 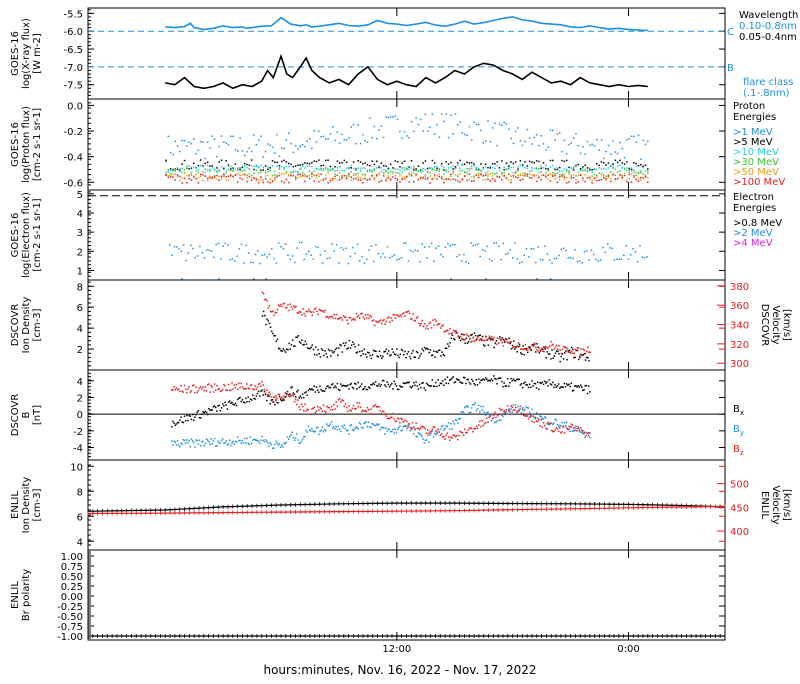 I want to click on xtick-label: 12:00, so click(x=396, y=649).